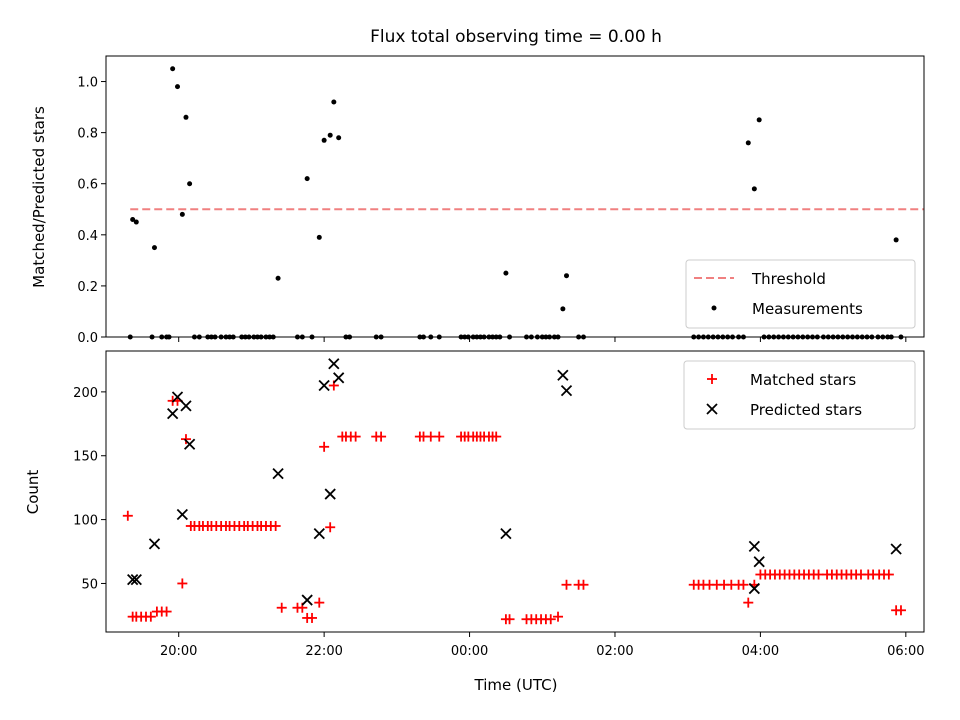 The height and width of the screenshot is (720, 960). I want to click on legend-matched-swatch, so click(712, 379).